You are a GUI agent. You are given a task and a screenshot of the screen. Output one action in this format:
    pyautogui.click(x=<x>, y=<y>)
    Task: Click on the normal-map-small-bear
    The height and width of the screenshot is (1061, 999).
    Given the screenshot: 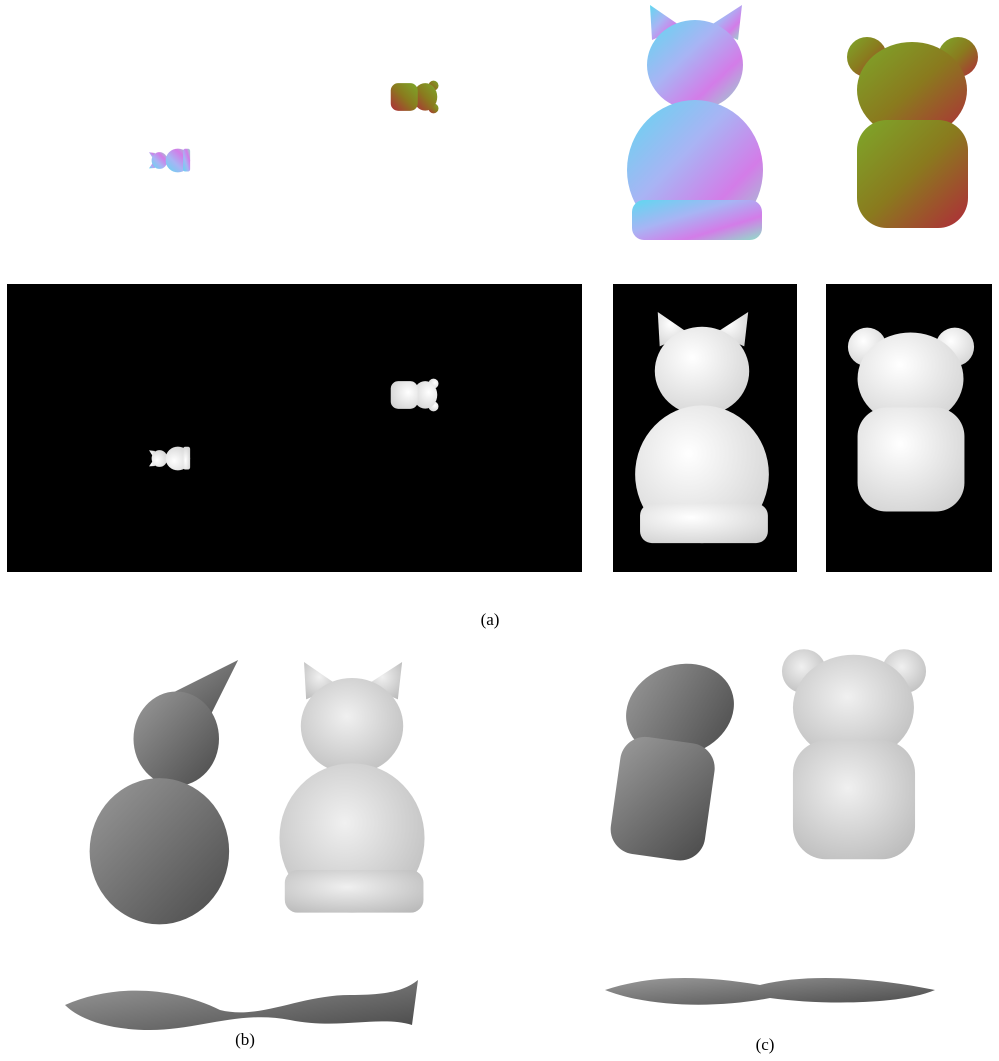 What is the action you would take?
    pyautogui.click(x=414, y=97)
    